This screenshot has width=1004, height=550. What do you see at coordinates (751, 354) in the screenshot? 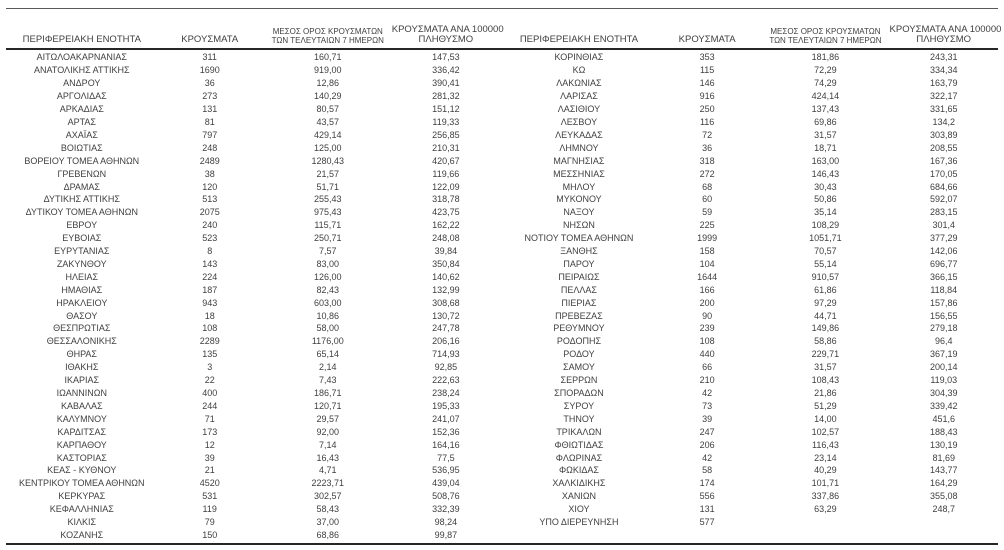
I see `table-row: ΡΟΔΟΥ 440 229,71 367,19` at bounding box center [751, 354].